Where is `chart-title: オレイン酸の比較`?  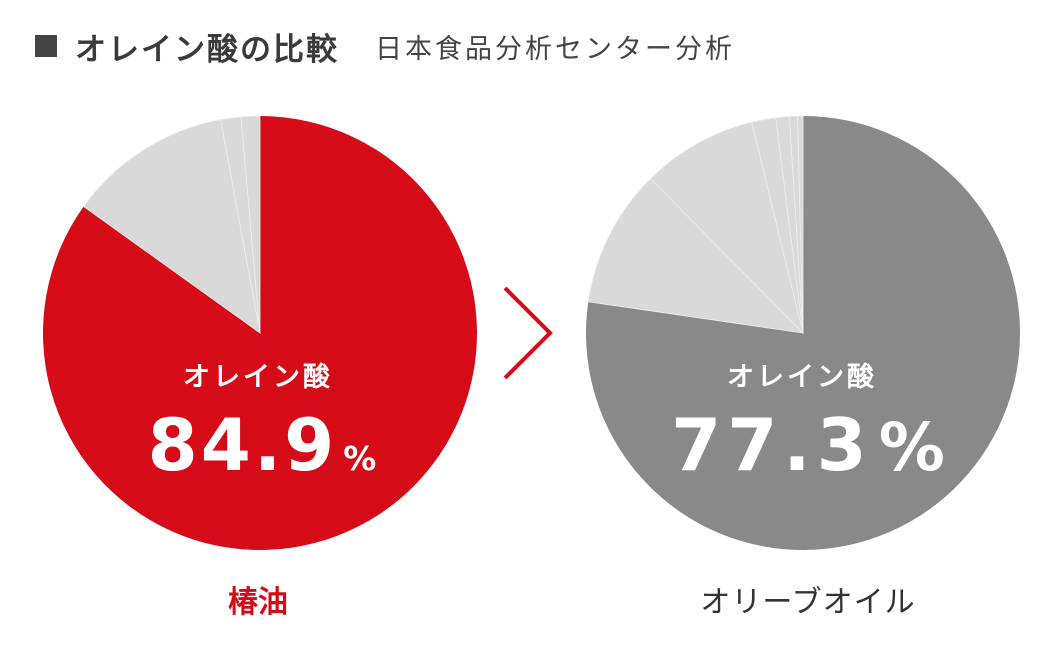
chart-title: オレイン酸の比較 is located at coordinates (207, 49).